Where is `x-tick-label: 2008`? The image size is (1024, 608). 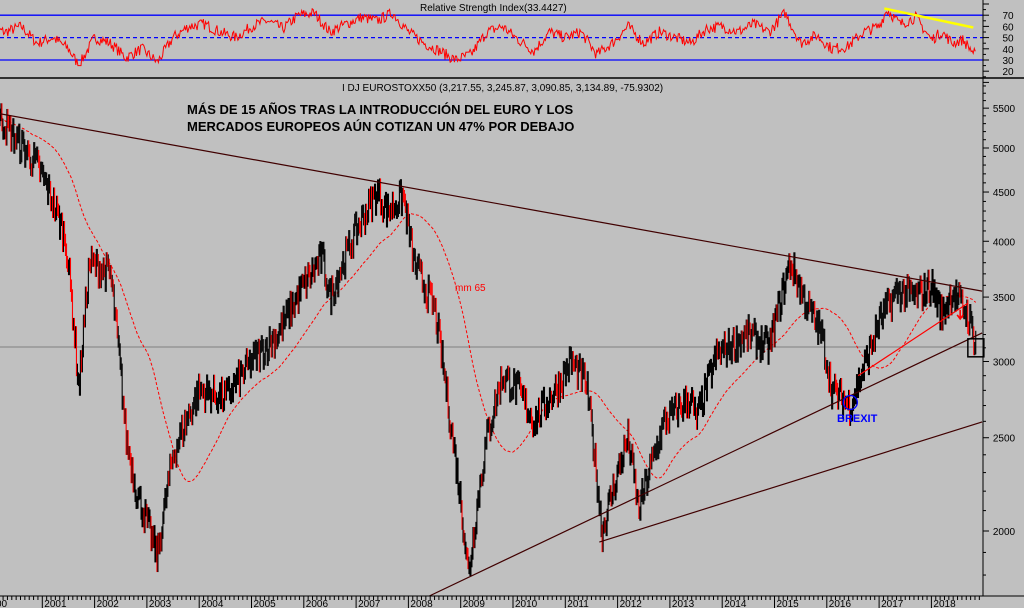
x-tick-label: 2008 is located at coordinates (421, 603).